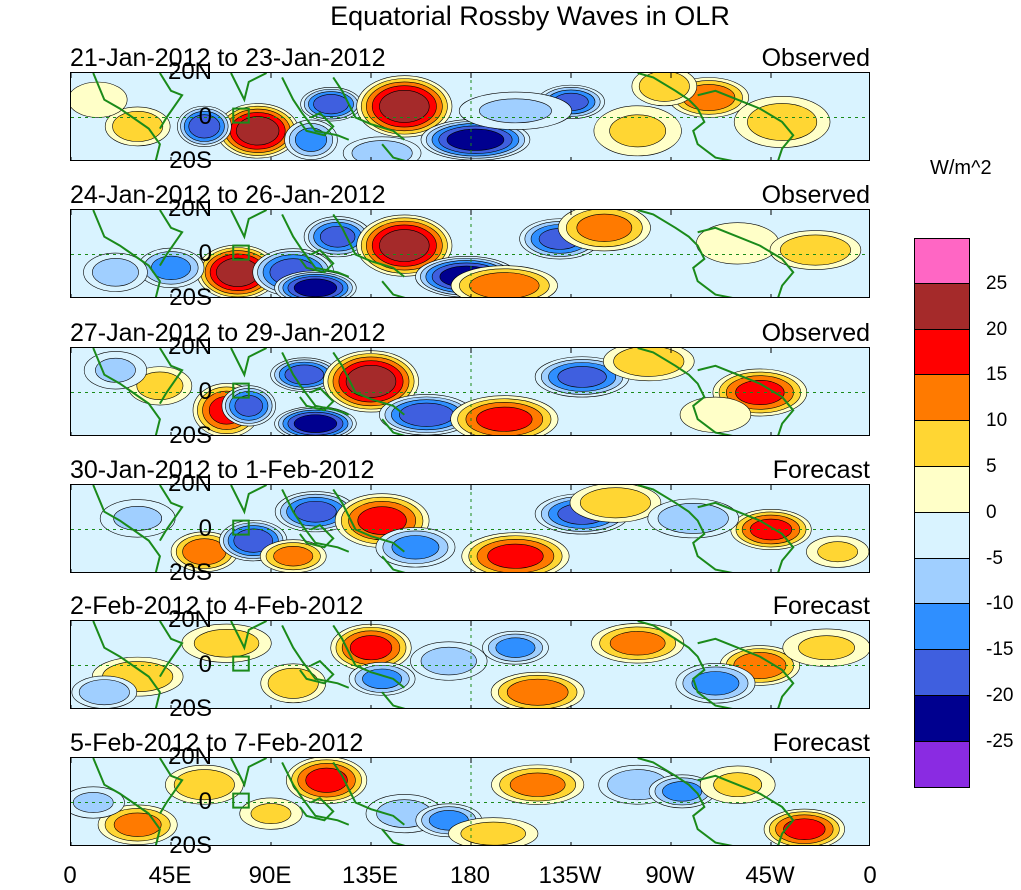 The height and width of the screenshot is (890, 1021). I want to click on lon-tick-label: 90E, so click(270, 875).